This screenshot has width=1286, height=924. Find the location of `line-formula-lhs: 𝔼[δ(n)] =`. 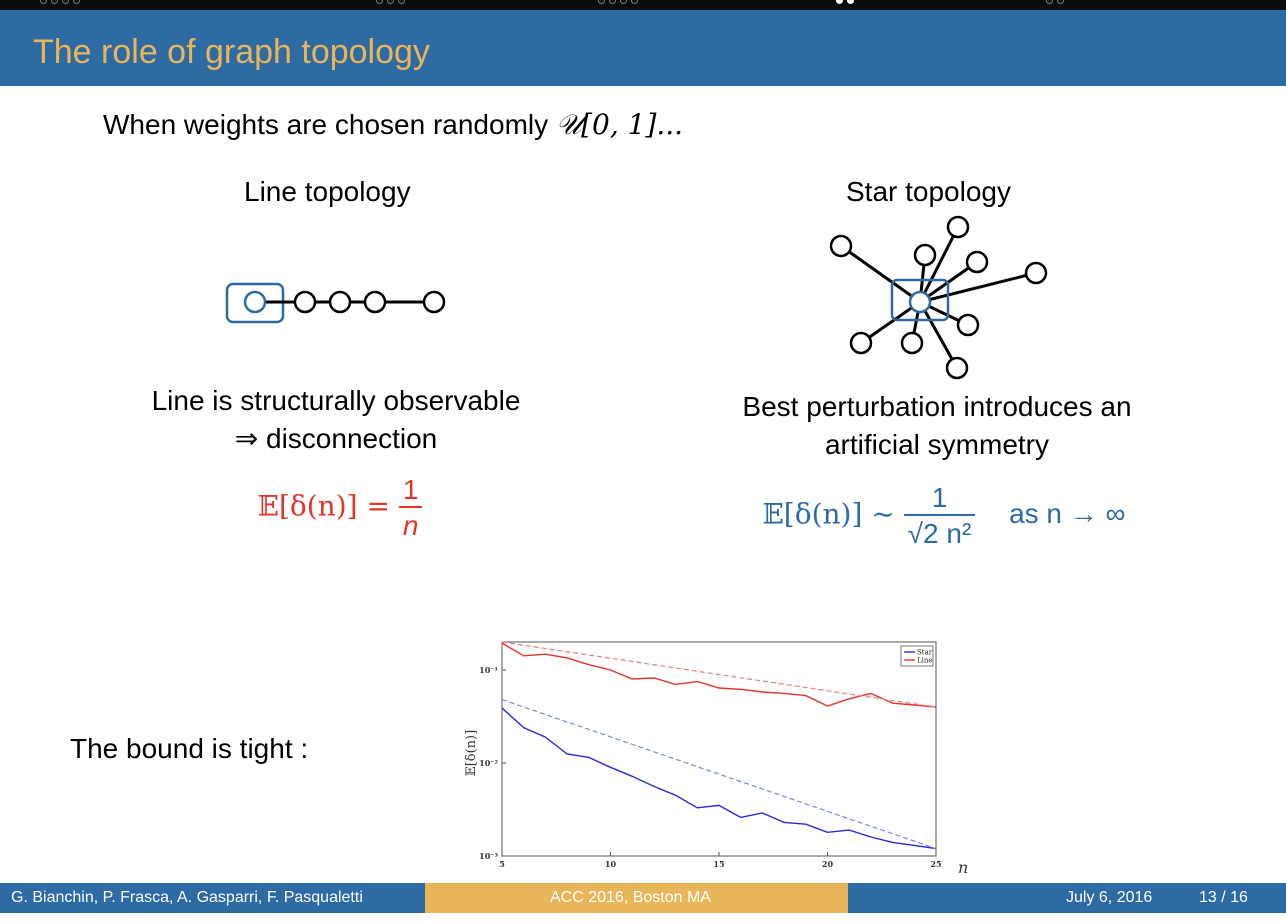

line-formula-lhs: 𝔼[δ(n)] = is located at coordinates (328, 506).